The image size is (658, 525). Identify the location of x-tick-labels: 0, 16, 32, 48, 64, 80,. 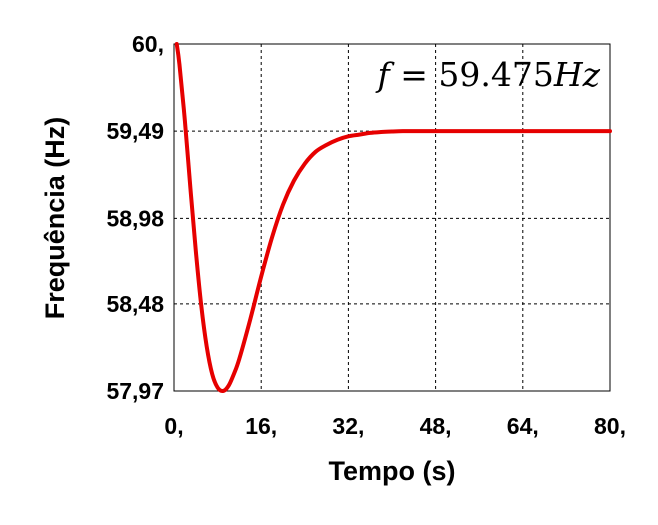
(395, 426).